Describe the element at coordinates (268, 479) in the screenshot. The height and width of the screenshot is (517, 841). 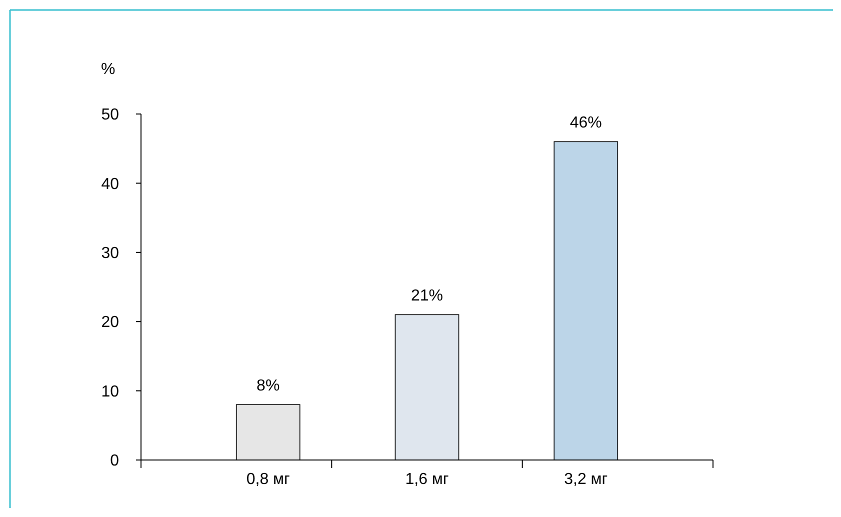
I see `x-tick-label: 0,8 мг` at that location.